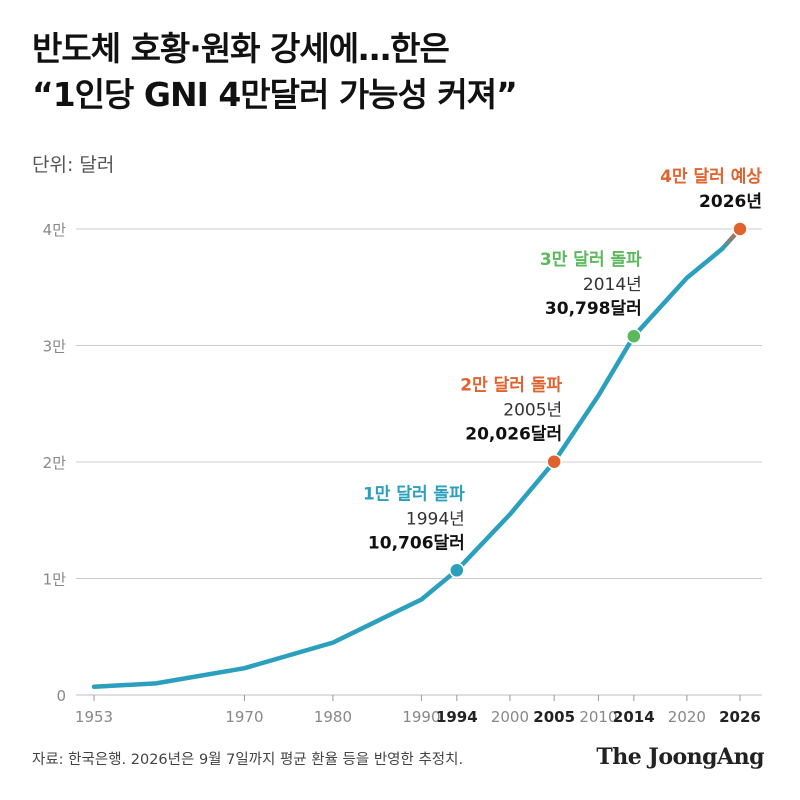 The height and width of the screenshot is (800, 800). I want to click on milestone-value: 2026년, so click(730, 202).